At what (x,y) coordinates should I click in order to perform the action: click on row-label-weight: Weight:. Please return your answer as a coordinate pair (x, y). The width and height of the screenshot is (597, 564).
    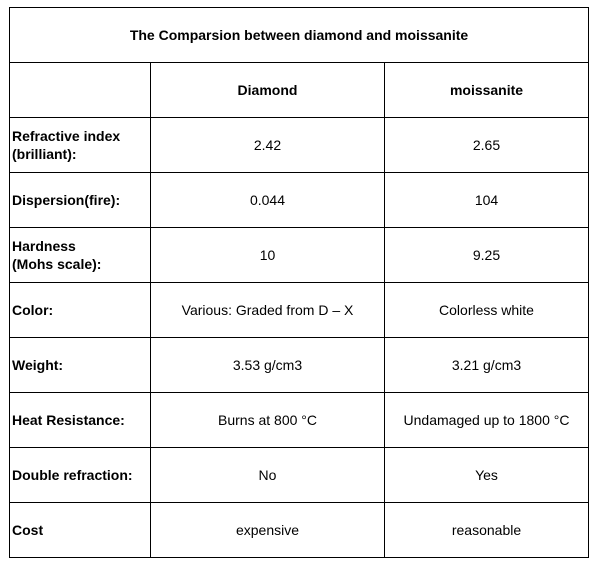
    Looking at the image, I should click on (80, 365).